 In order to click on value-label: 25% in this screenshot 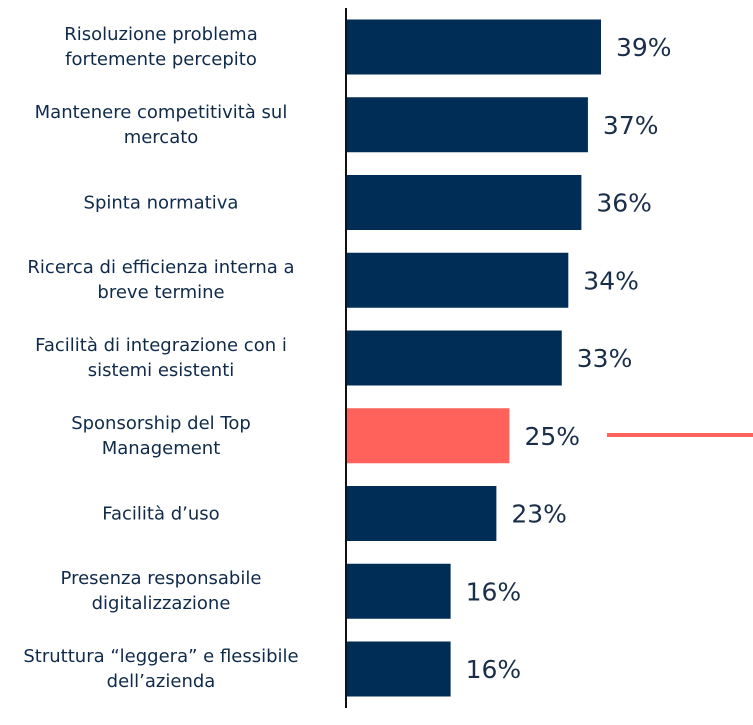, I will do `click(552, 436)`.